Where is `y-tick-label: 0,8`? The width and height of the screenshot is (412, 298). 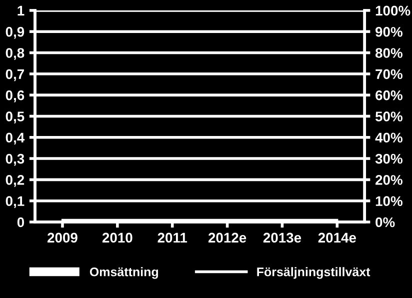 y-tick-label: 0,8 is located at coordinates (15, 54).